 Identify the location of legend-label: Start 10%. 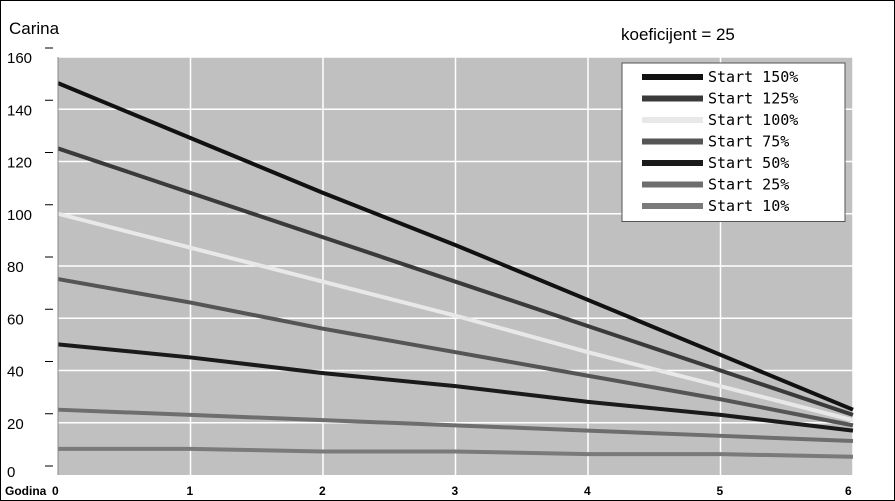
(748, 206).